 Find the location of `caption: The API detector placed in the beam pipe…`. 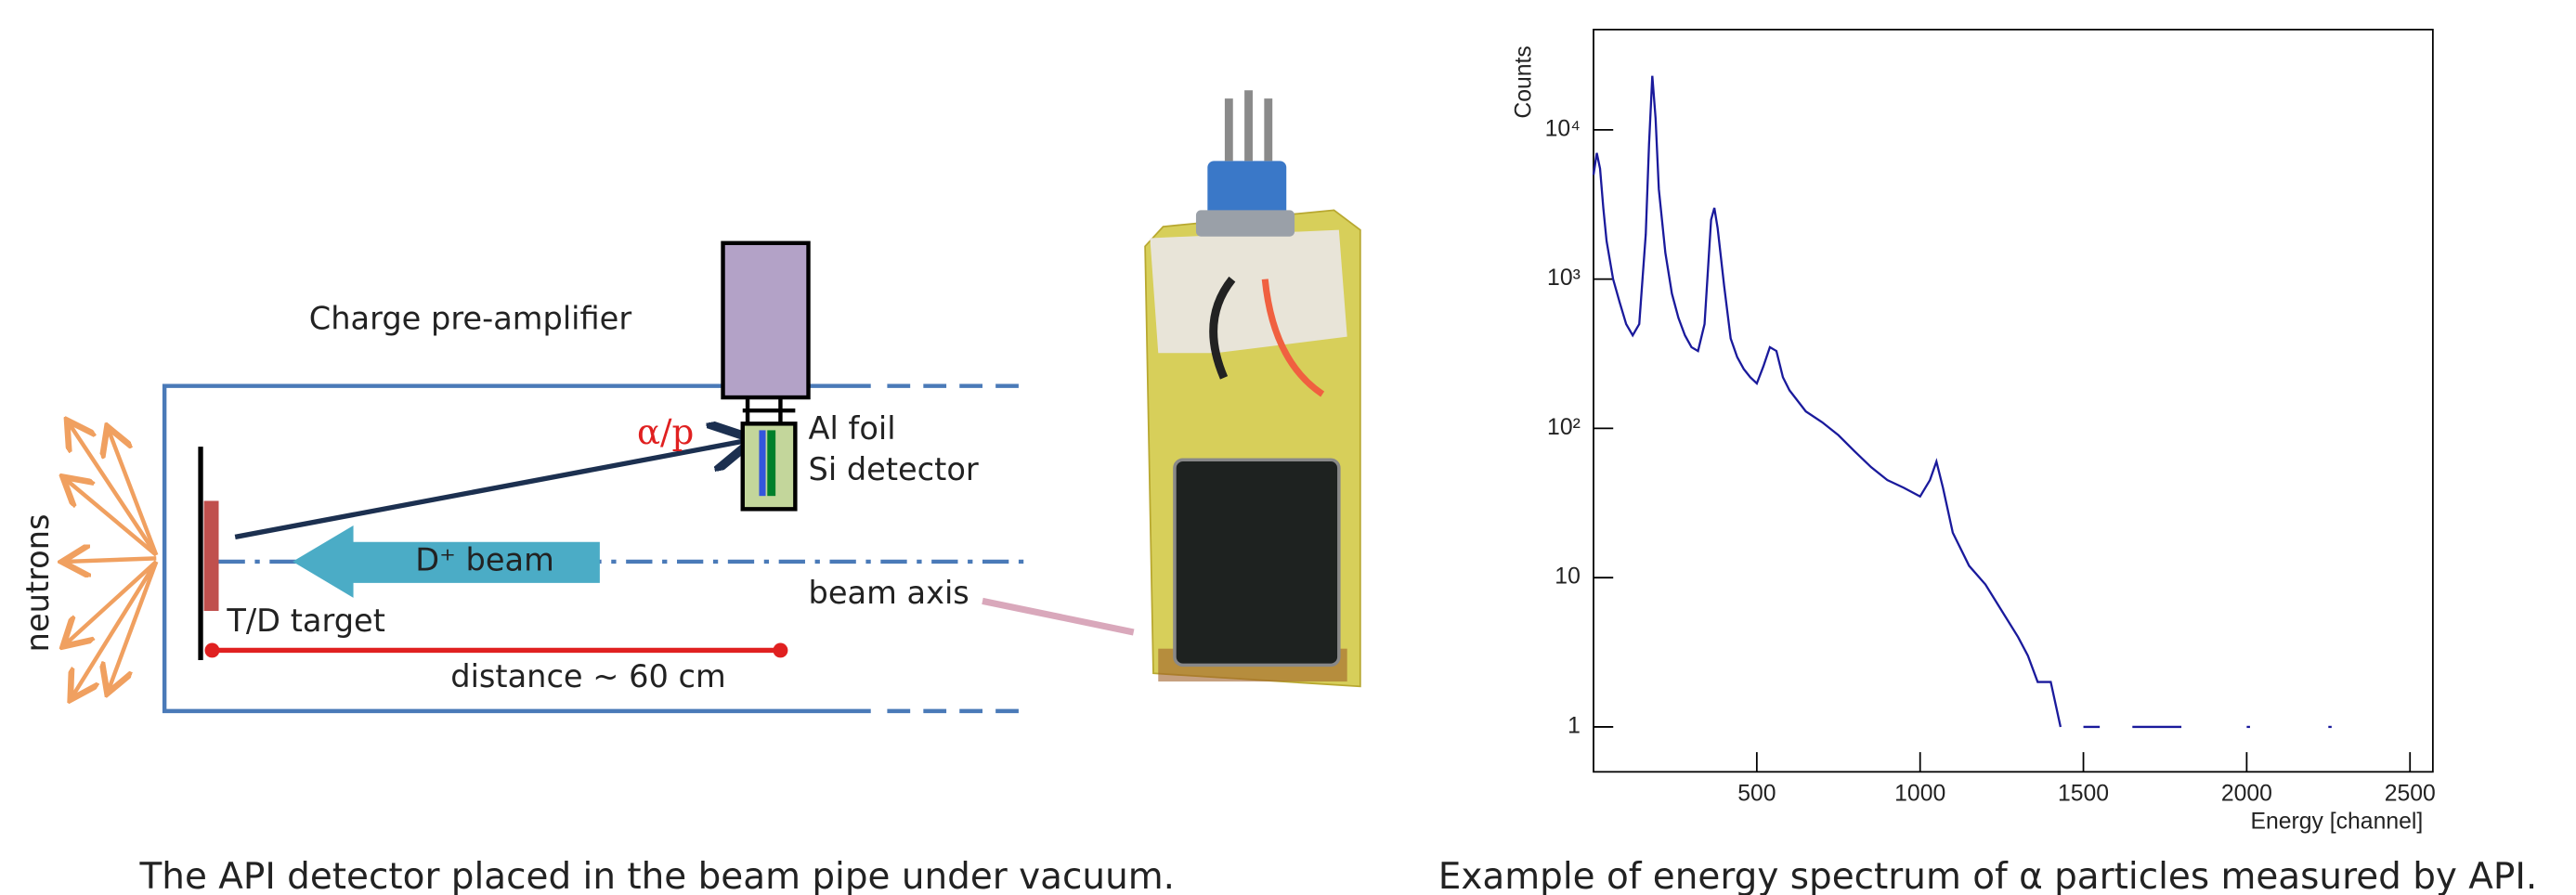

caption: The API detector placed in the beam pipe… is located at coordinates (657, 875).